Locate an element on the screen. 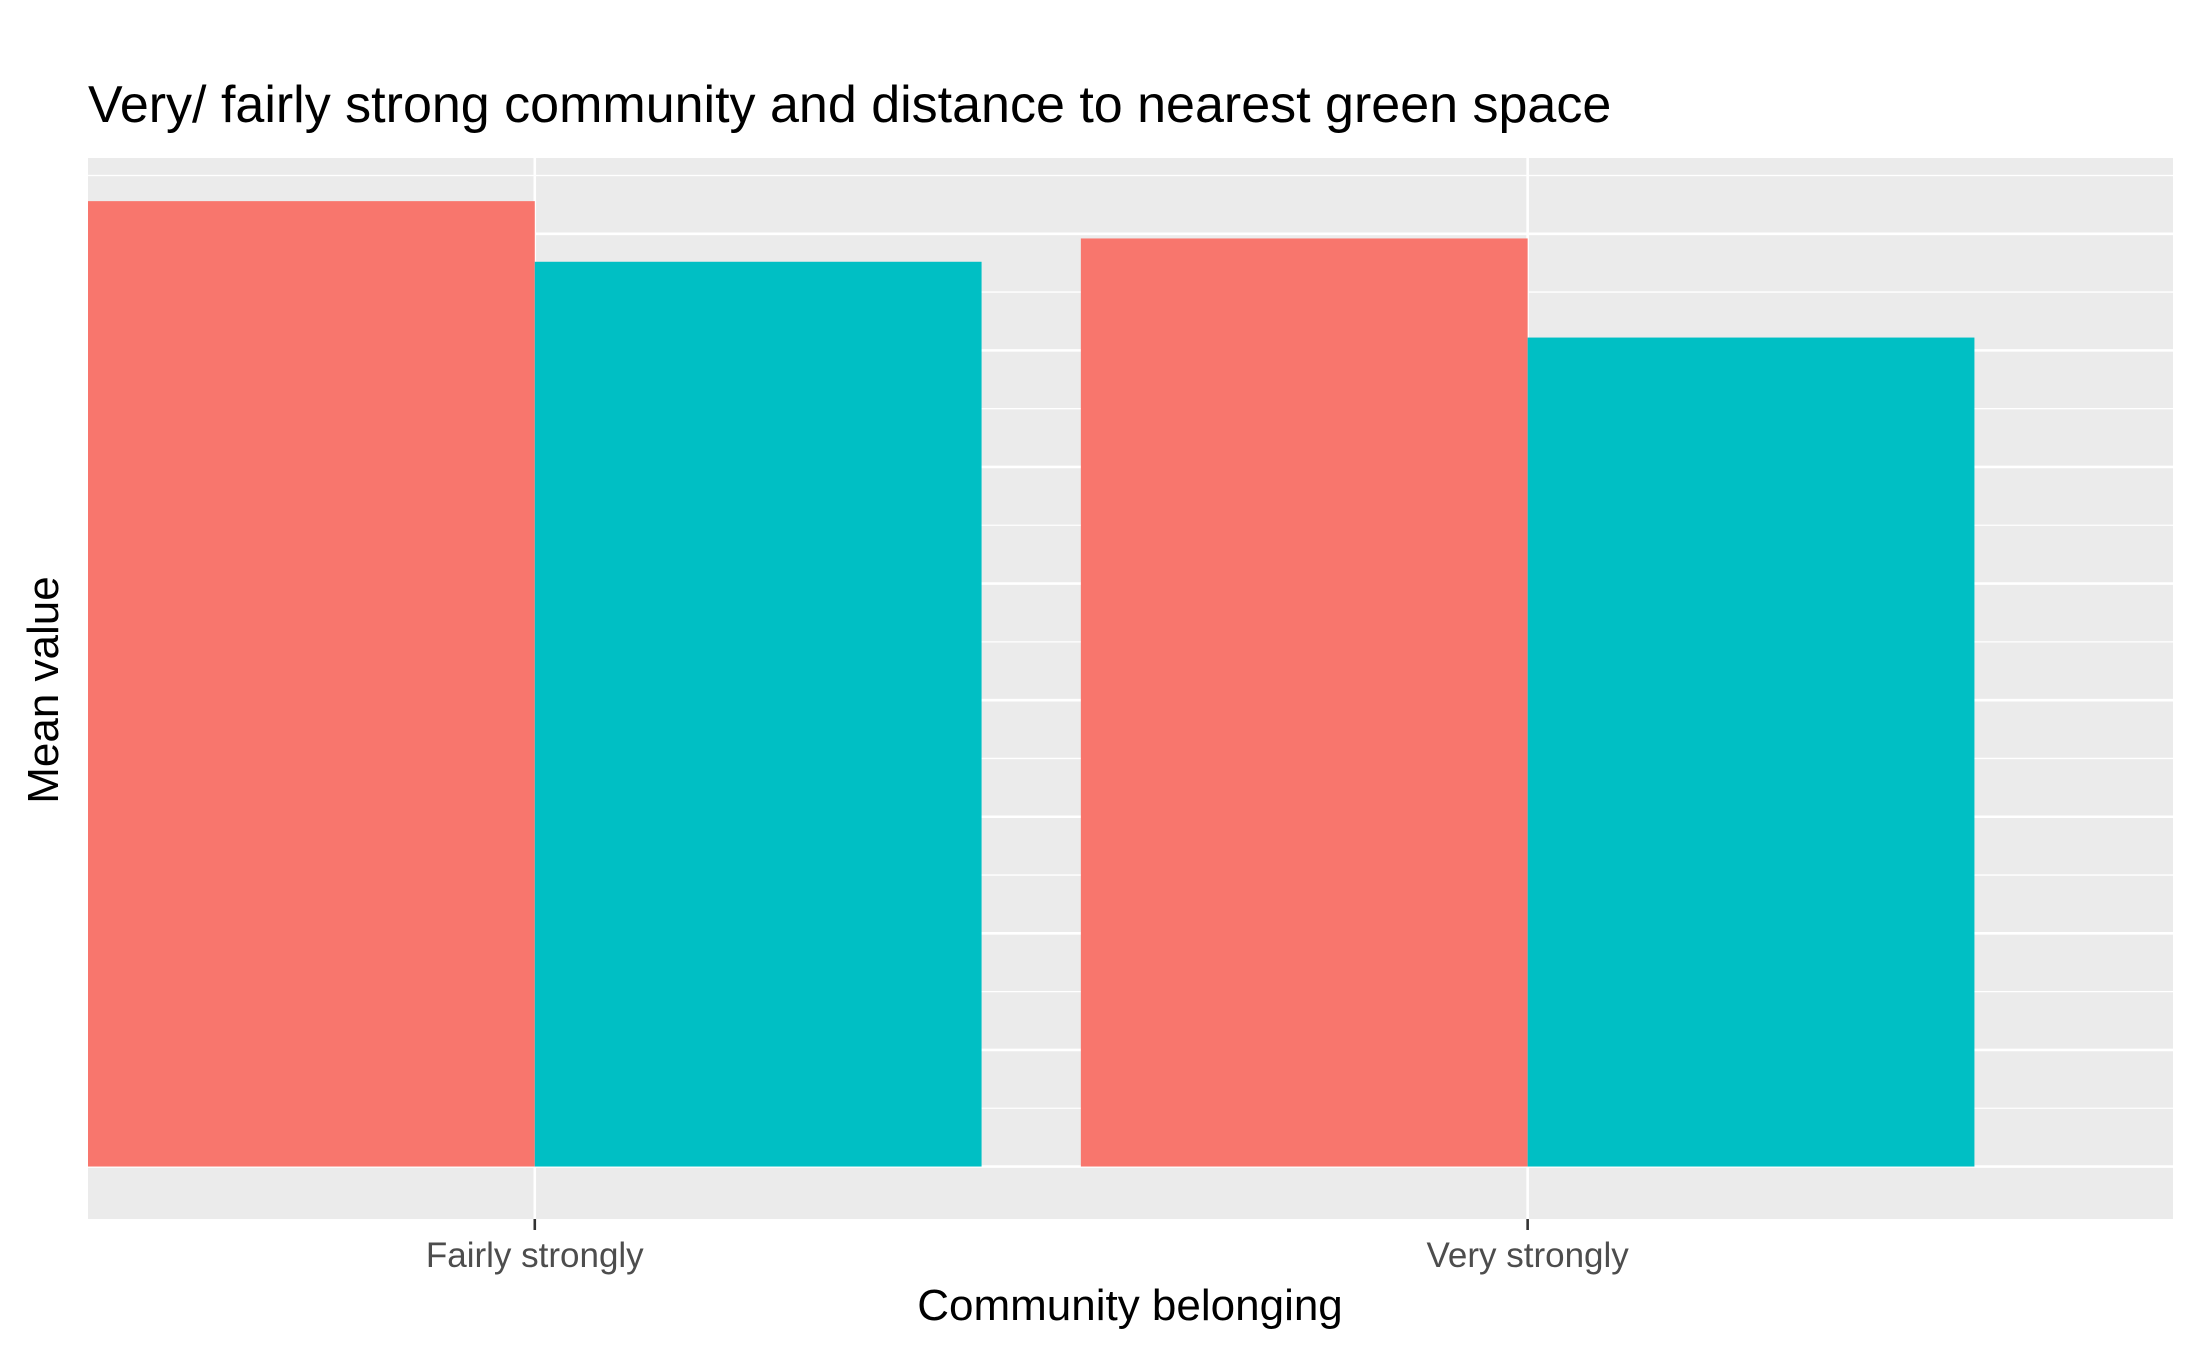  x-axis-ticks: Fairly strongly Very strongly is located at coordinates (1027, 1247).